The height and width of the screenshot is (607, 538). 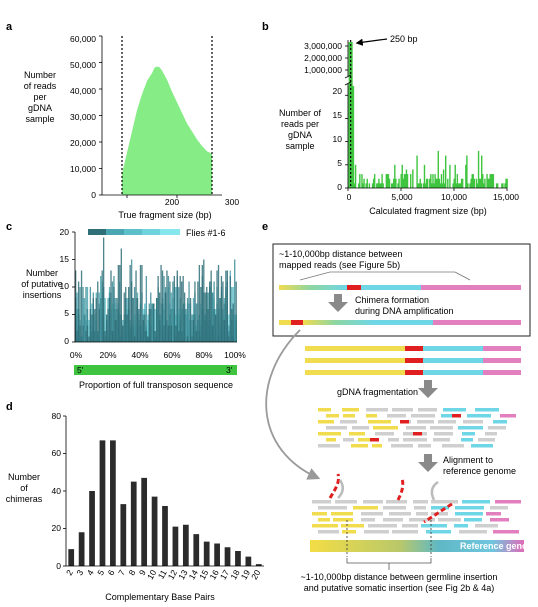 I want to click on b-ytick-lower: 20, so click(x=338, y=91).